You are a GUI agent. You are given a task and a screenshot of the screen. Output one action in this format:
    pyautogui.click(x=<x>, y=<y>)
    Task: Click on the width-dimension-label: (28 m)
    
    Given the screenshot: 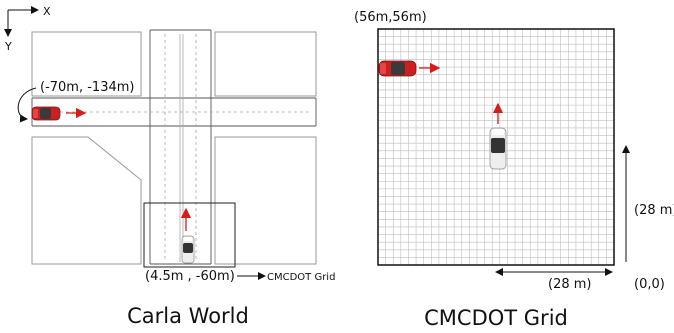 What is the action you would take?
    pyautogui.click(x=569, y=284)
    